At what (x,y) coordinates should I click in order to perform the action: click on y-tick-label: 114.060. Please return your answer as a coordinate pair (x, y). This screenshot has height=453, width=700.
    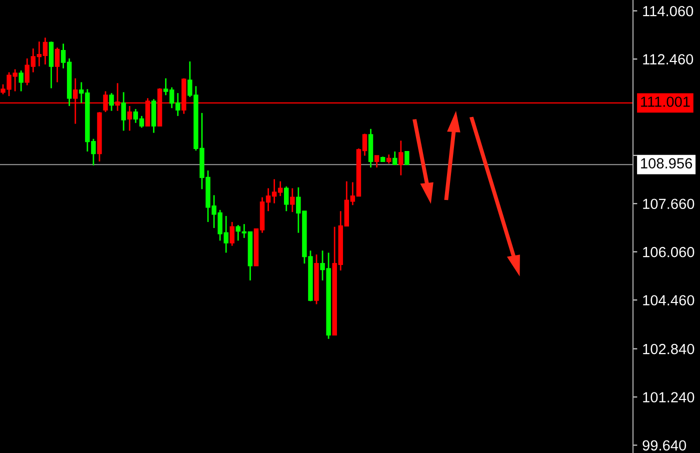
    Looking at the image, I should click on (668, 11).